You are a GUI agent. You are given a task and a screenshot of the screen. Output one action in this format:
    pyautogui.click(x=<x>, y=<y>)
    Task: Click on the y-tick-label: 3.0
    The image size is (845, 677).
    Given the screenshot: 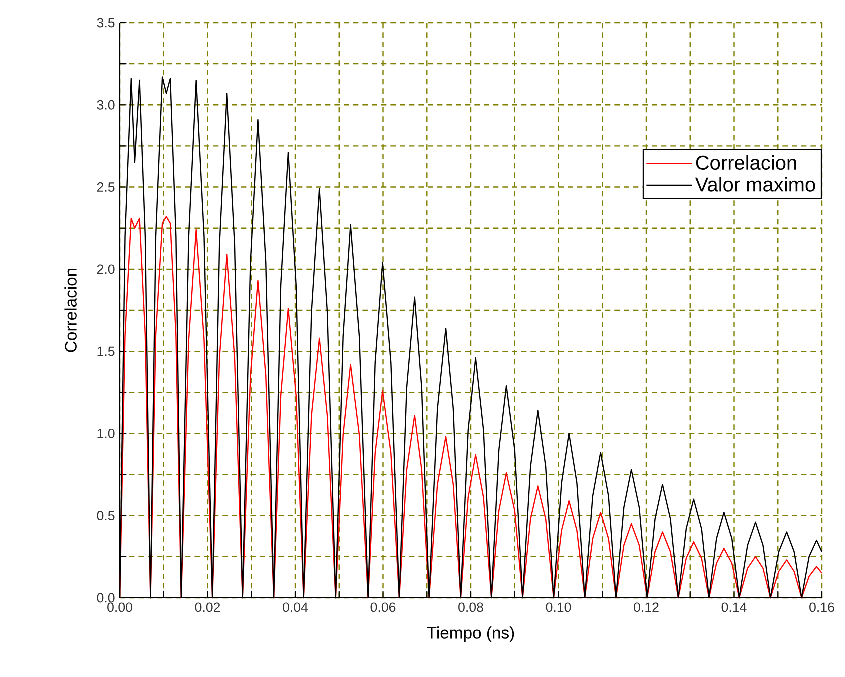 What is the action you would take?
    pyautogui.click(x=106, y=105)
    